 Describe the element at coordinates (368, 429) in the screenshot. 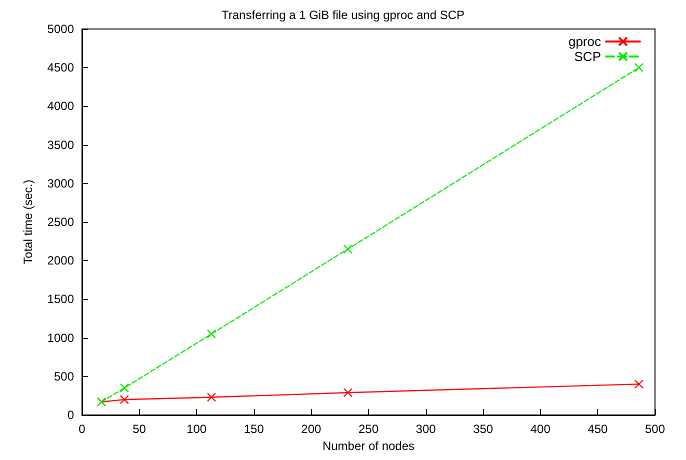

I see `x-tick-label: 250` at that location.